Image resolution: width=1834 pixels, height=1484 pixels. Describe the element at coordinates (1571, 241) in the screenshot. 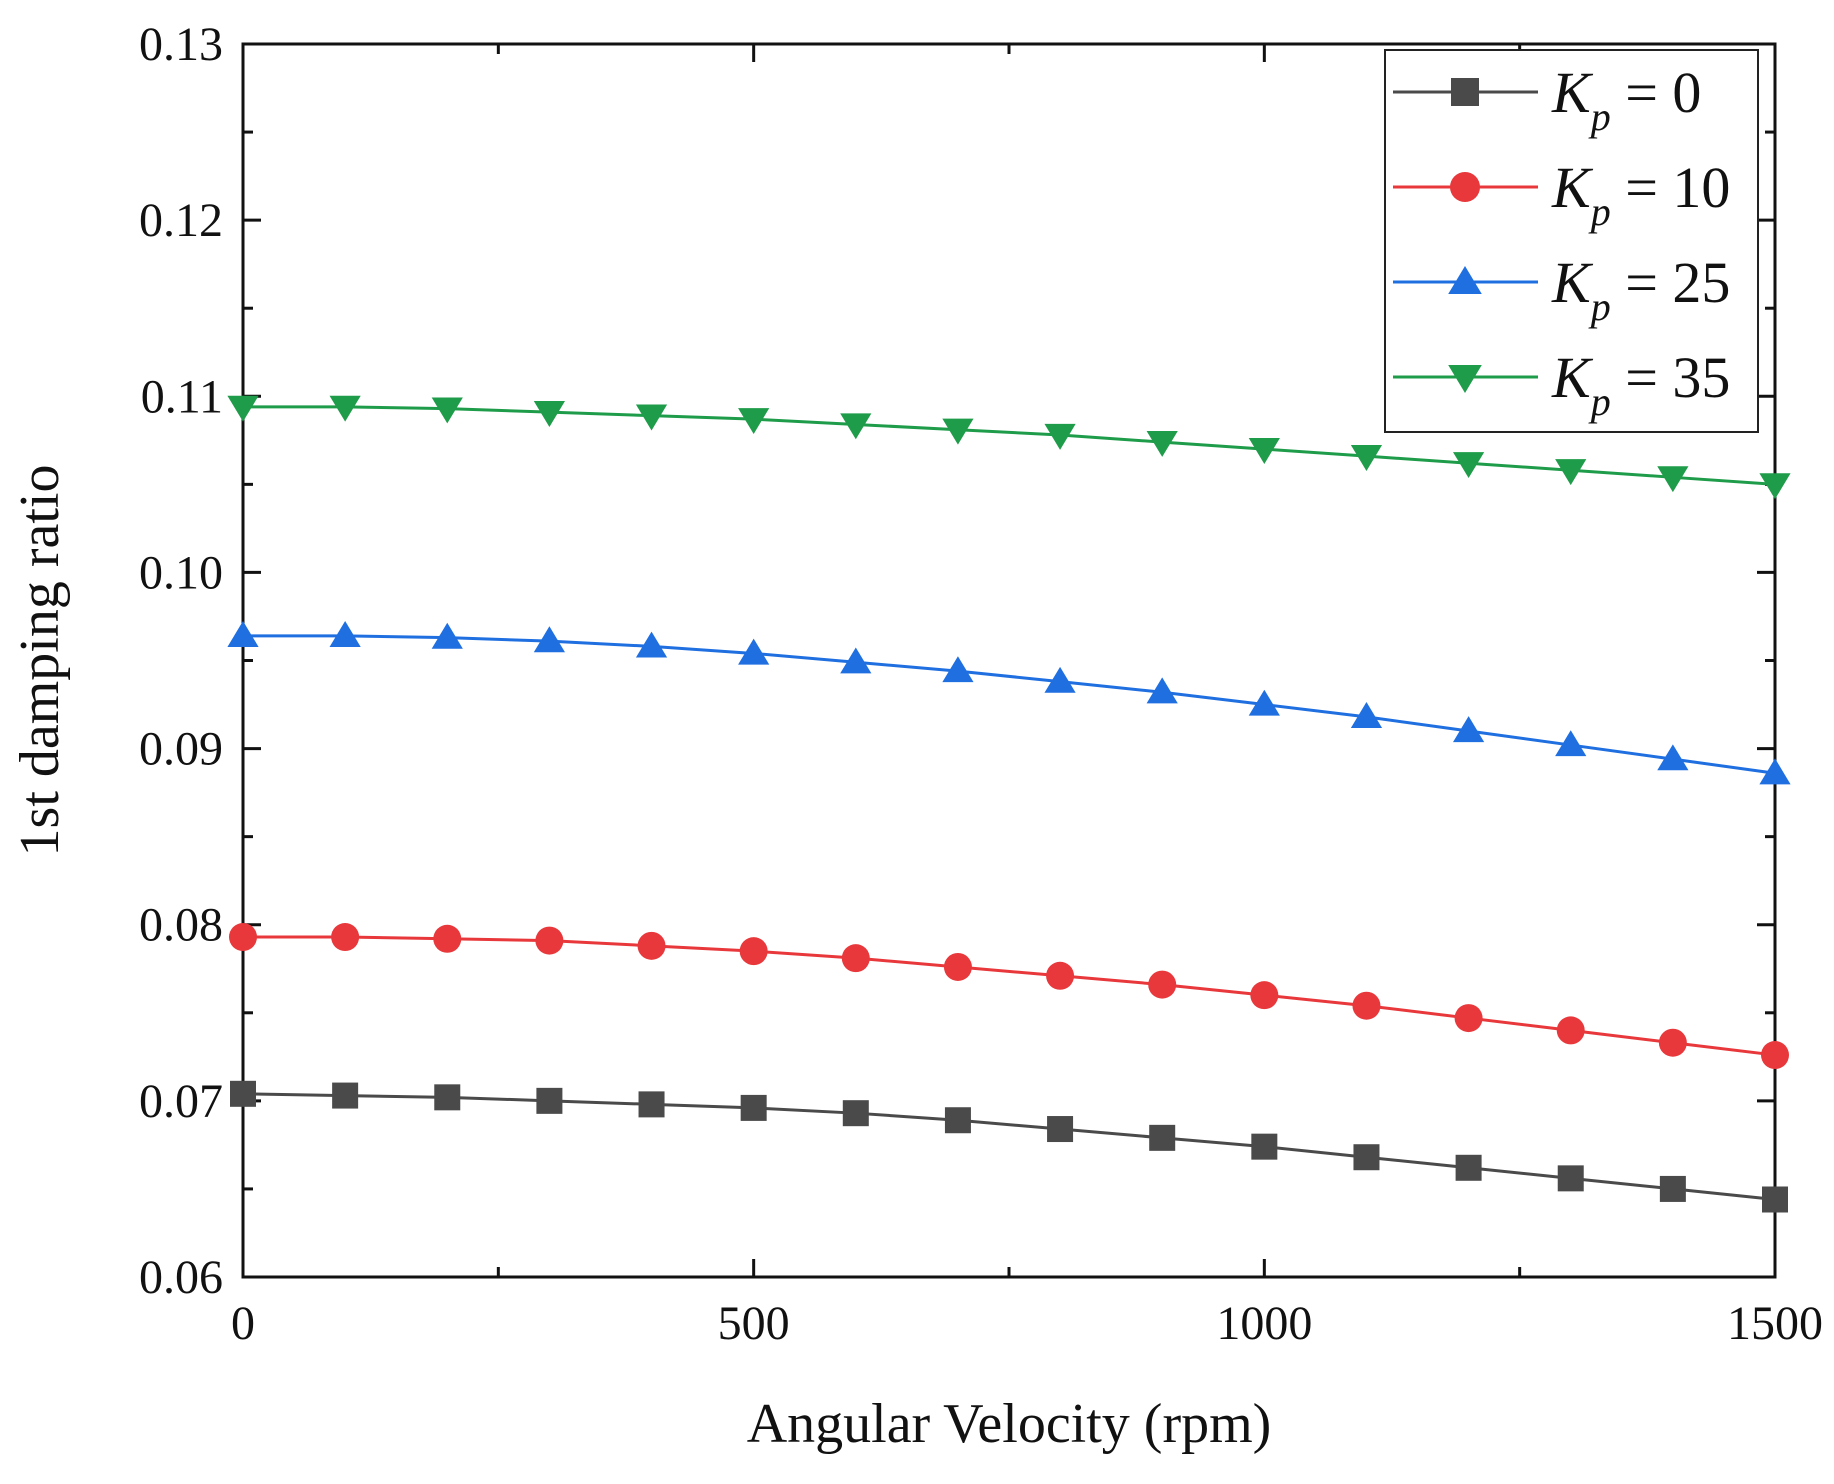

I see `legend-box` at that location.